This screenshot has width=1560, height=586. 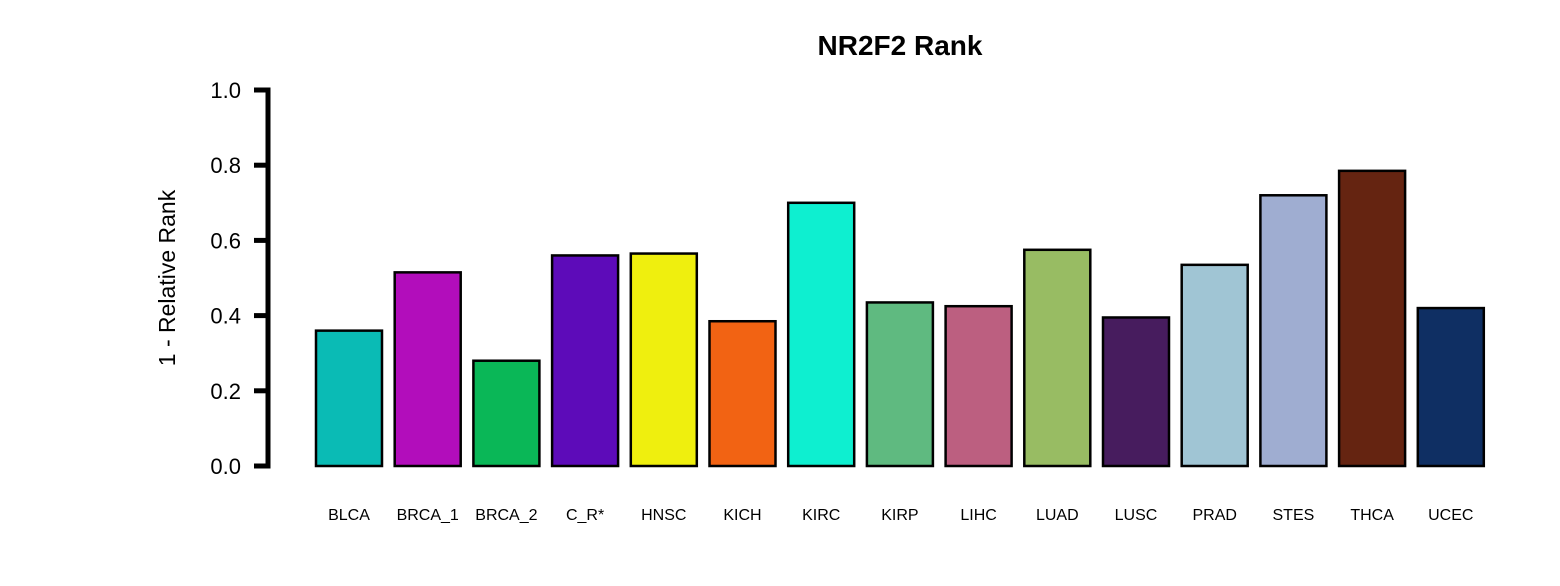 What do you see at coordinates (1372, 318) in the screenshot?
I see `bar-thca` at bounding box center [1372, 318].